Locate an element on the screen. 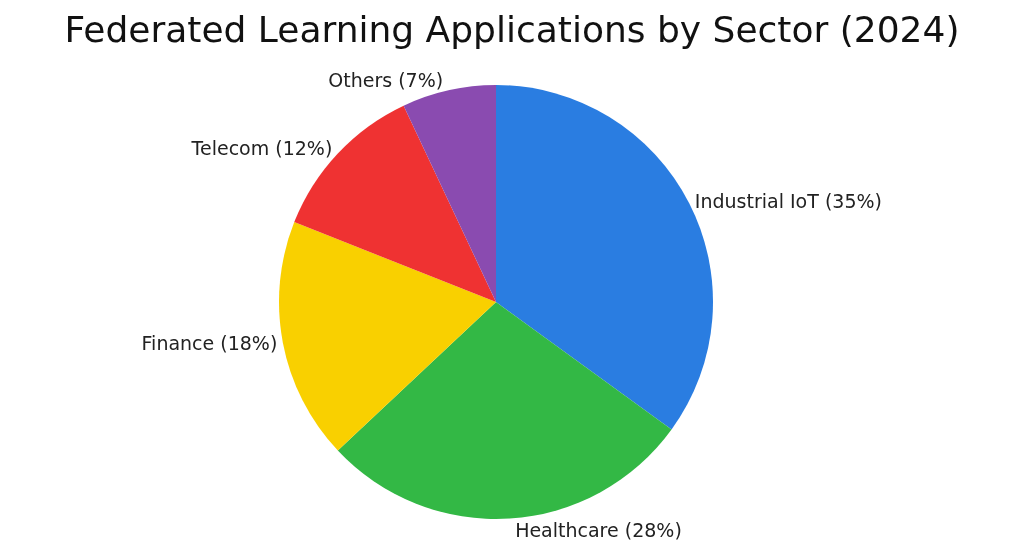  slice-label: Industrial IoT (35%) is located at coordinates (788, 201).